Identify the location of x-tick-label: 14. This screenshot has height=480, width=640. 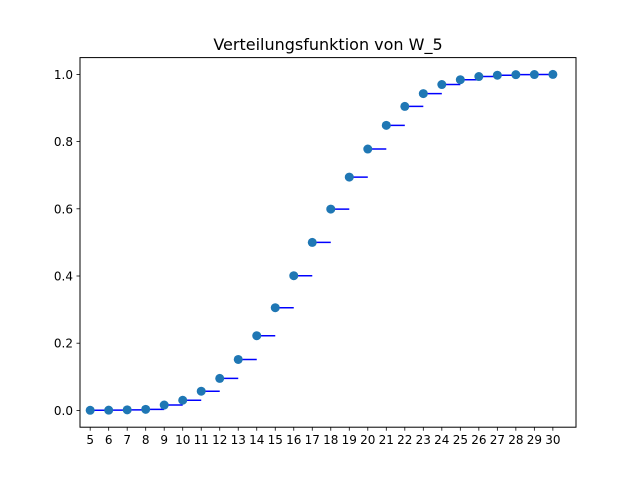
(256, 440).